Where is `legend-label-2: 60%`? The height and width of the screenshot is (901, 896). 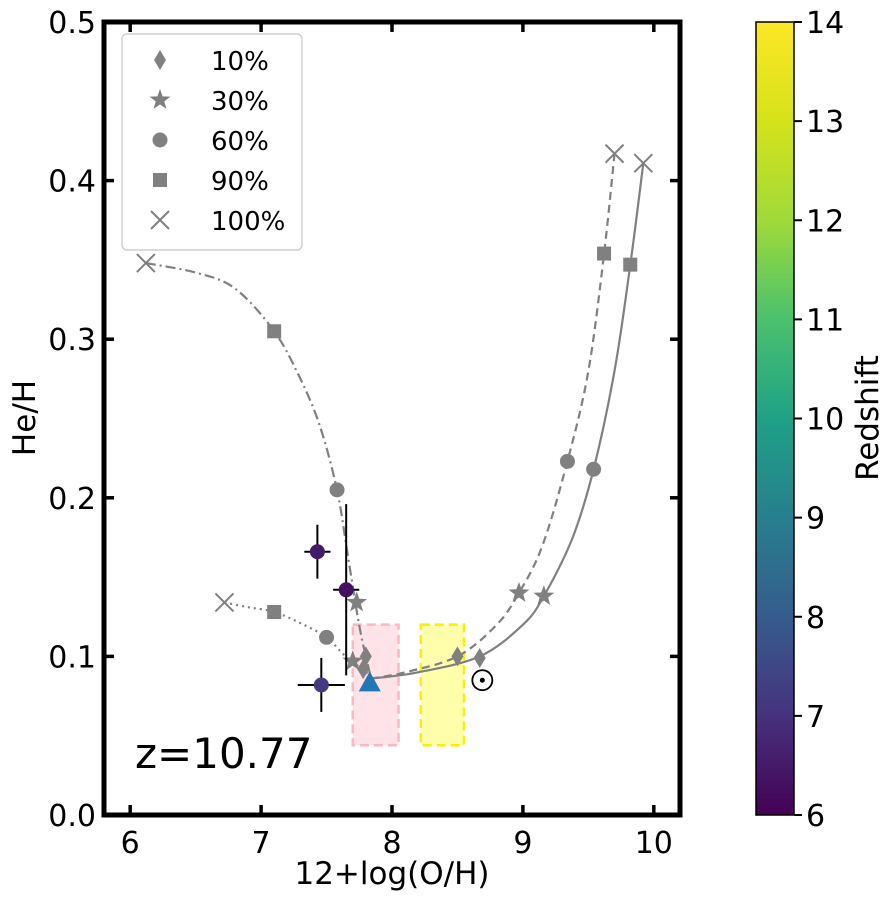 legend-label-2: 60% is located at coordinates (240, 142).